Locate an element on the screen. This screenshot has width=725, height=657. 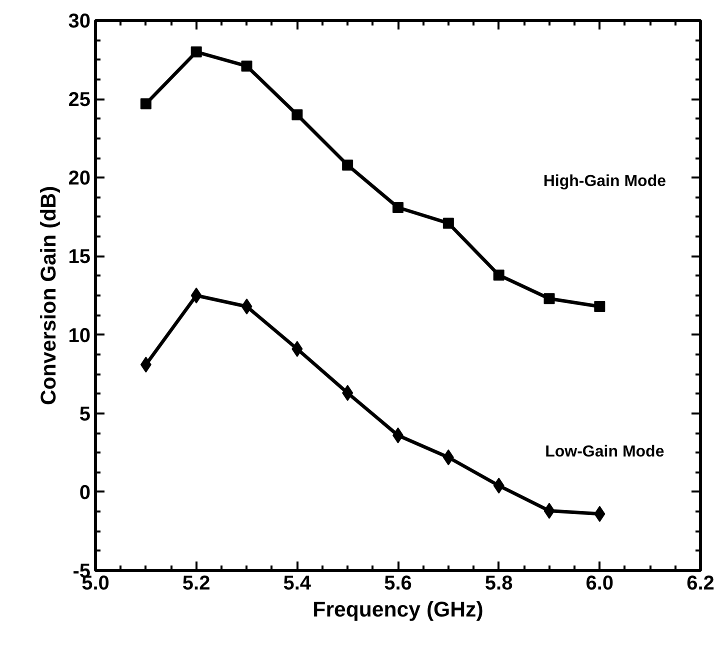
legend-label: Low-Gain Mode is located at coordinates (604, 451).